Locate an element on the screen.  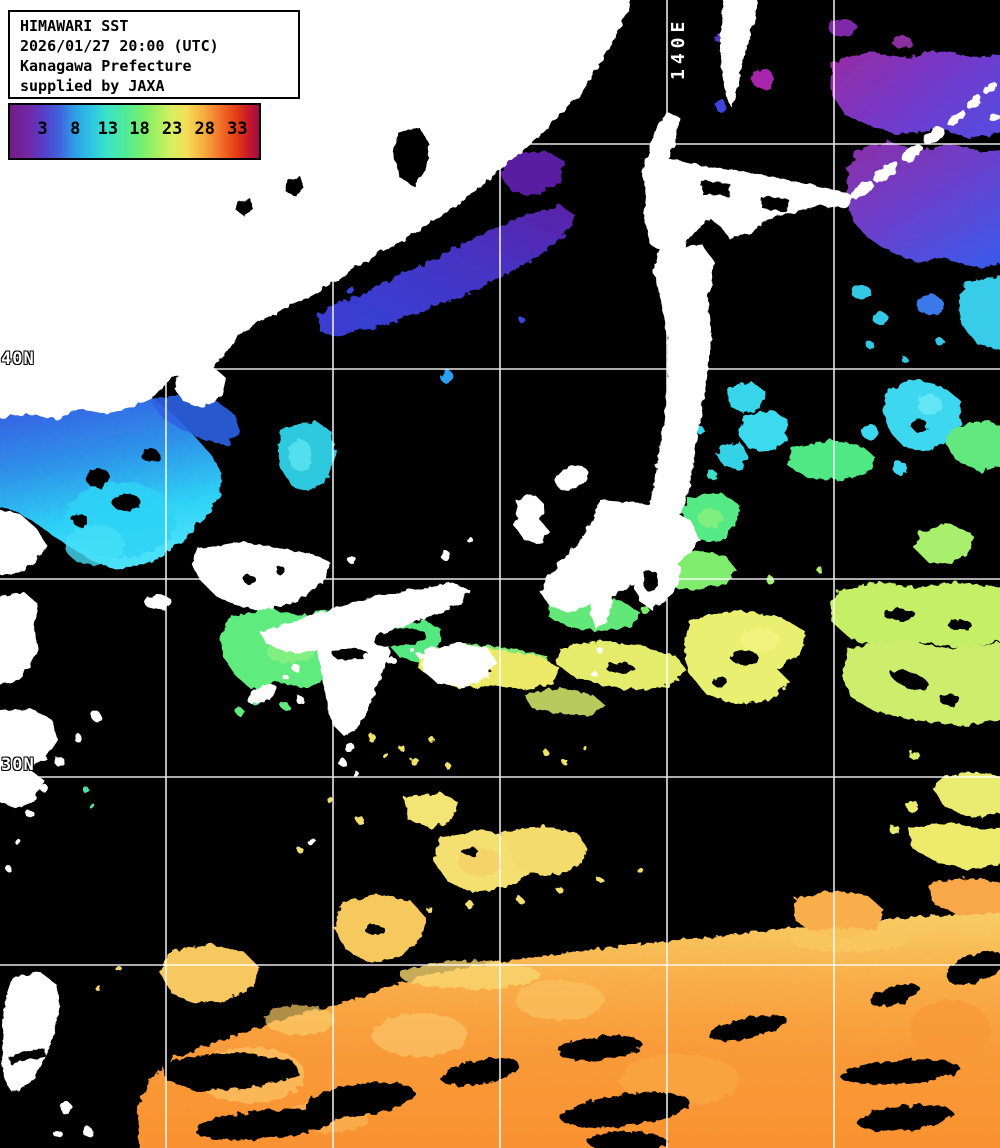
colorbar: 3 8 13 18 23 28 33 is located at coordinates (134, 131).